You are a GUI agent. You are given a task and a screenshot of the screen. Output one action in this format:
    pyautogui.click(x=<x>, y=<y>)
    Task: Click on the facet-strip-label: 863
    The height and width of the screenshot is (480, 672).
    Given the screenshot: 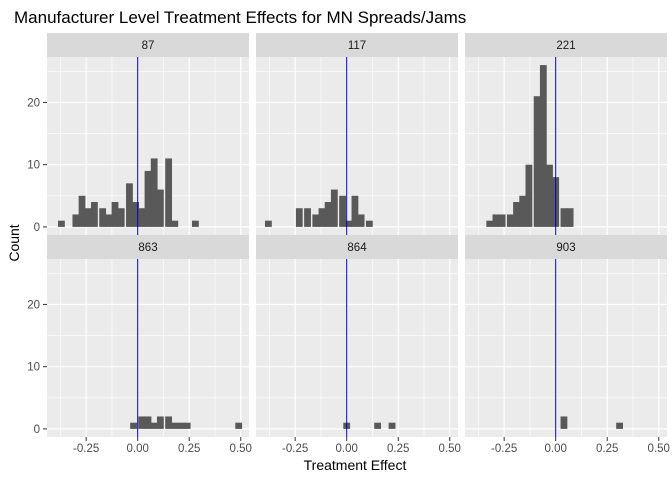 What is the action you would take?
    pyautogui.click(x=147, y=248)
    